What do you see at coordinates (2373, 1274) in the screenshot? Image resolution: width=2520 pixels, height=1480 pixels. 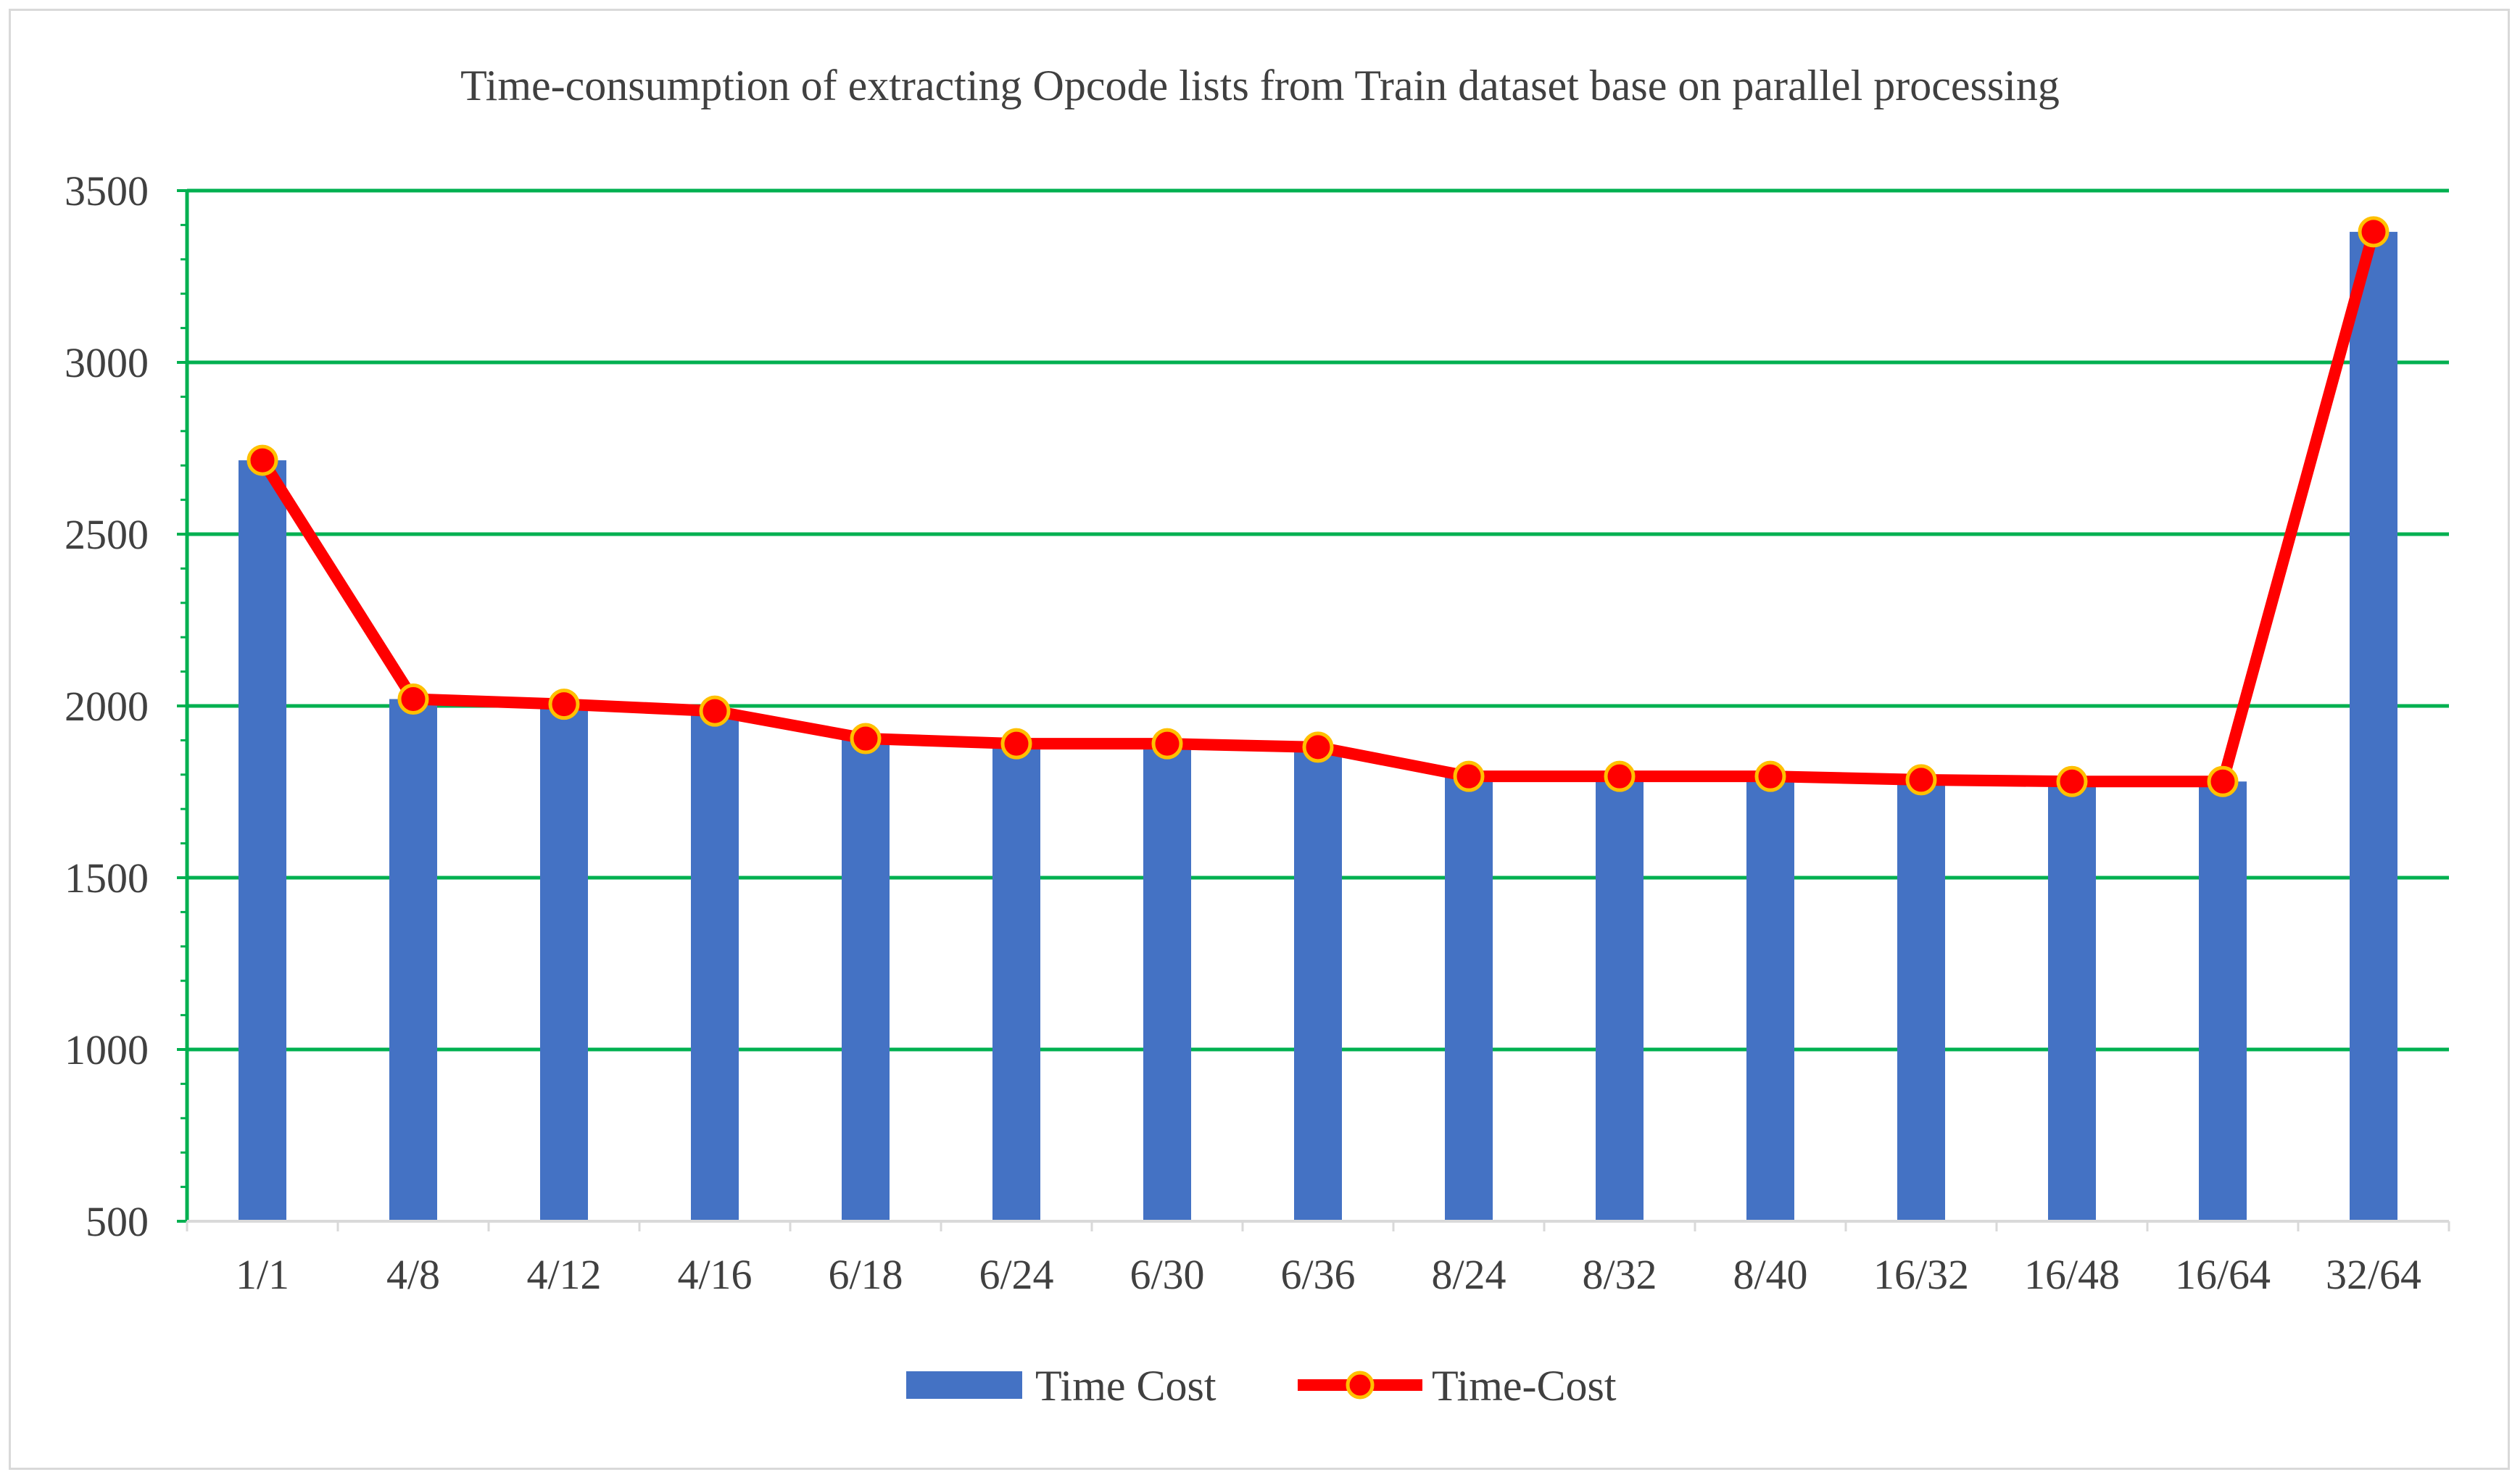 I see `x-tick-label-32-64: 32/64` at bounding box center [2373, 1274].